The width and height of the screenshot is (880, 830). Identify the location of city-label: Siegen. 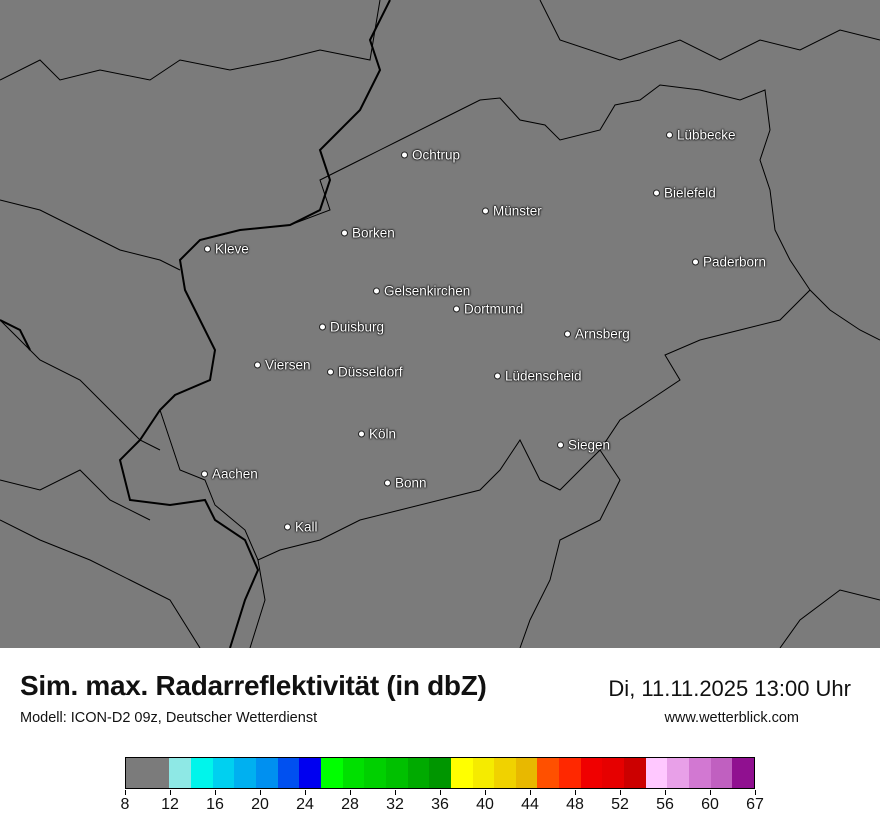
(589, 445).